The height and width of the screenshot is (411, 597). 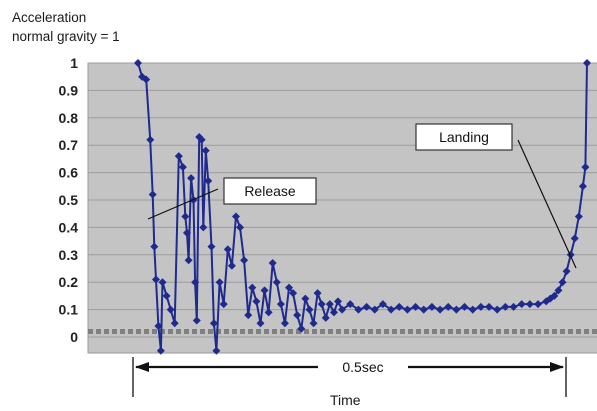 I want to click on release-label: Release, so click(x=270, y=191).